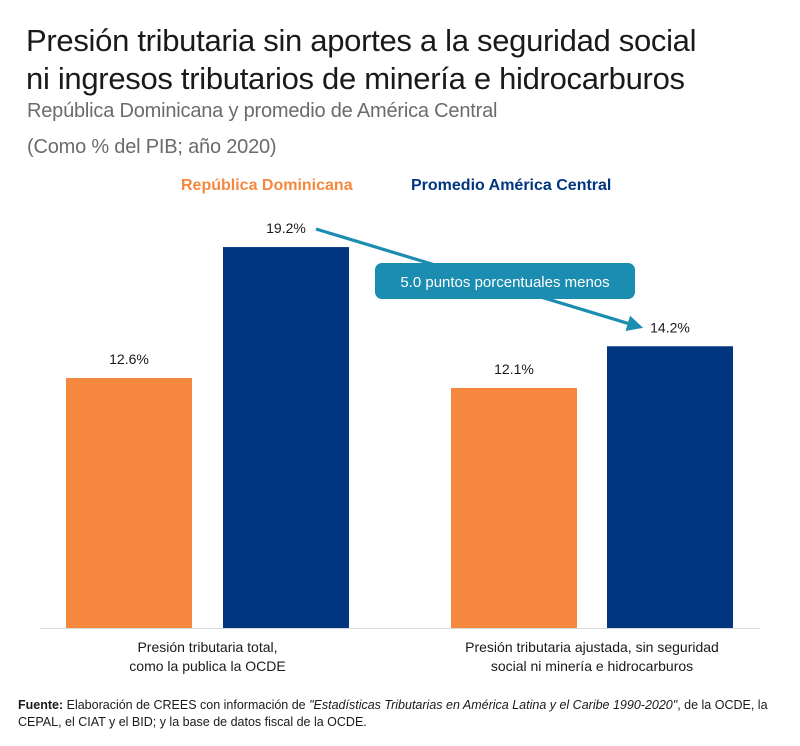 This screenshot has height=746, width=800. Describe the element at coordinates (514, 369) in the screenshot. I see `data-label-rd-2: 12.1%` at that location.